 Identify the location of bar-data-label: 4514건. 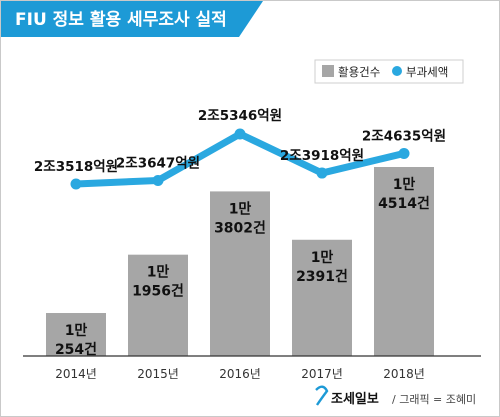
(404, 203).